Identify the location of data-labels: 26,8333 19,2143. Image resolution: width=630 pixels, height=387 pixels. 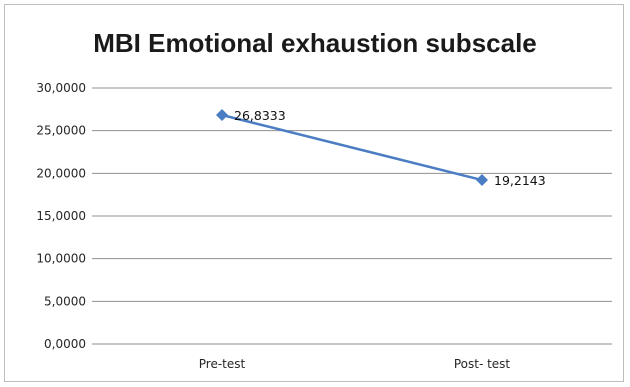
(390, 148).